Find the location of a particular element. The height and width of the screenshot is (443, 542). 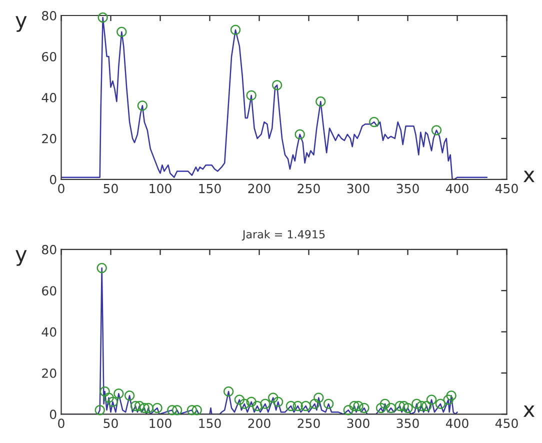

chart-title: Jarak = 1.4915 is located at coordinates (283, 235).